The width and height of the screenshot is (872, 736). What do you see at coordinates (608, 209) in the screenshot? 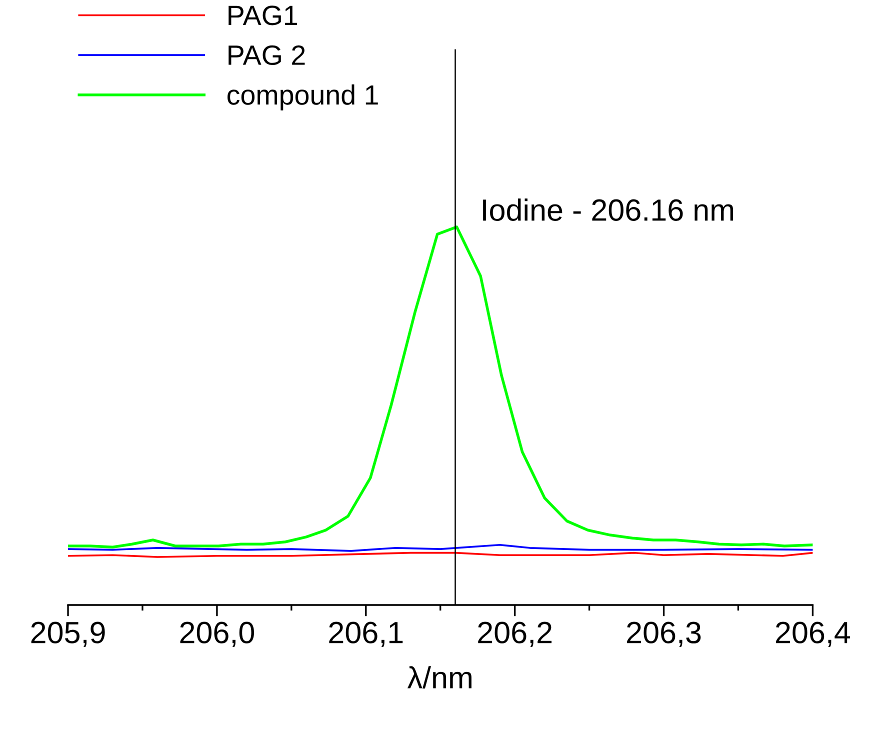
I see `ref-line-label: Iodine - 206.16 nm` at bounding box center [608, 209].